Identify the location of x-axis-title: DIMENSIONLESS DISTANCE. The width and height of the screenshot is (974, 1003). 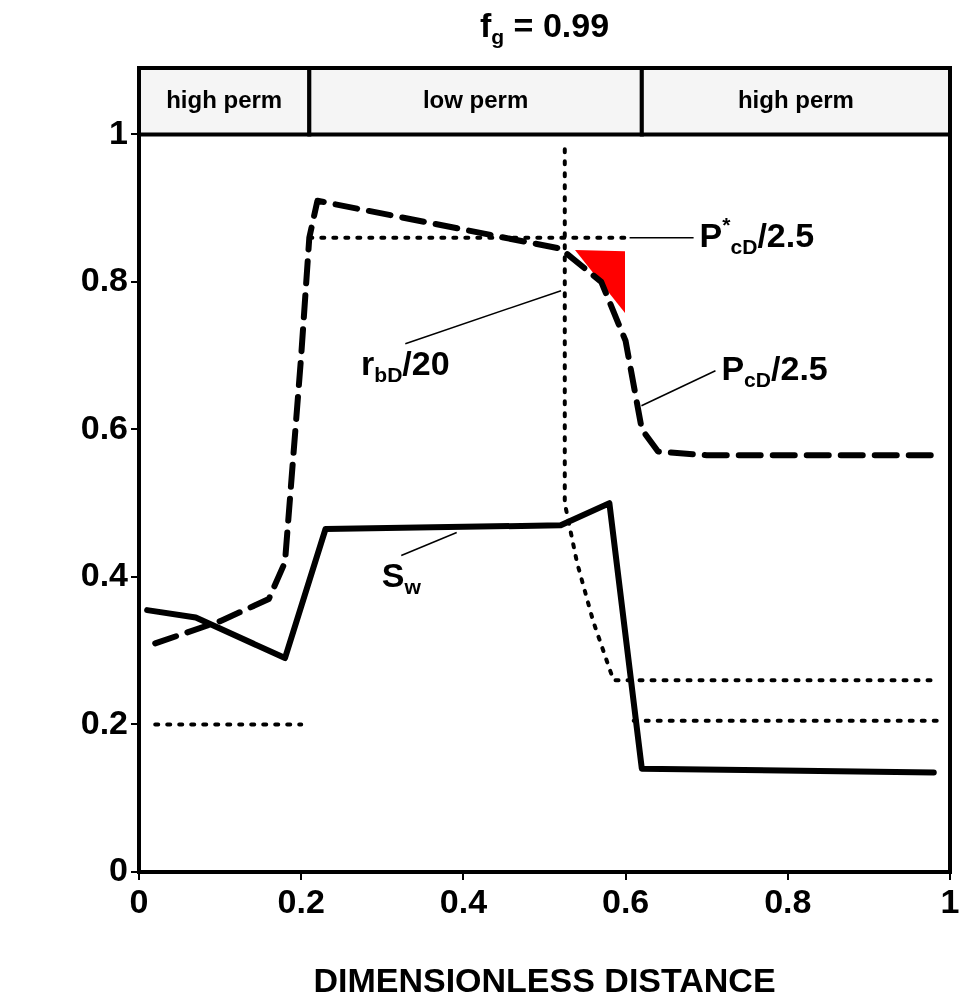
(544, 979).